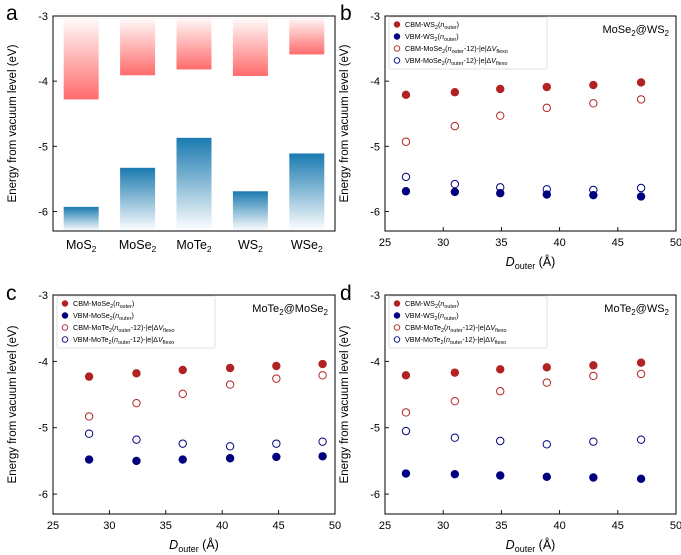 Image resolution: width=681 pixels, height=555 pixels. Describe the element at coordinates (385, 526) in the screenshot. I see `panel-d-xtick-label: 25` at that location.